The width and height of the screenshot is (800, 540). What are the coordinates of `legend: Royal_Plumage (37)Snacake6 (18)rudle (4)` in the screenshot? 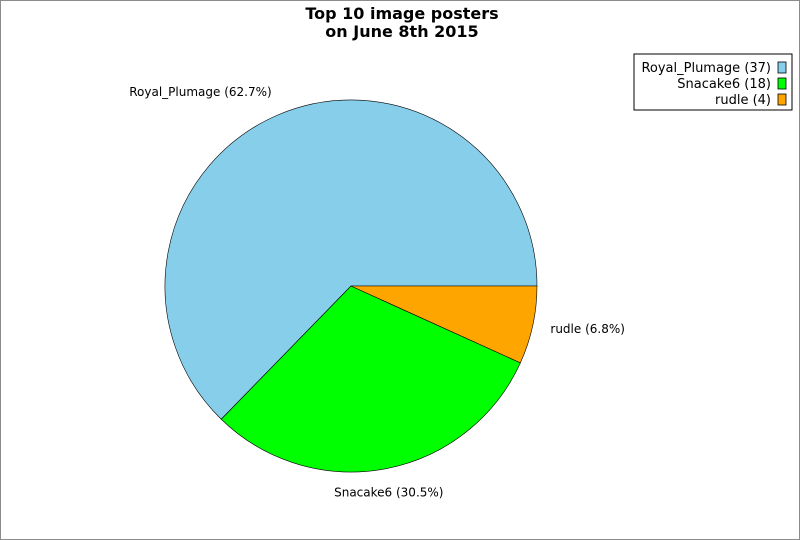 It's located at (713, 82).